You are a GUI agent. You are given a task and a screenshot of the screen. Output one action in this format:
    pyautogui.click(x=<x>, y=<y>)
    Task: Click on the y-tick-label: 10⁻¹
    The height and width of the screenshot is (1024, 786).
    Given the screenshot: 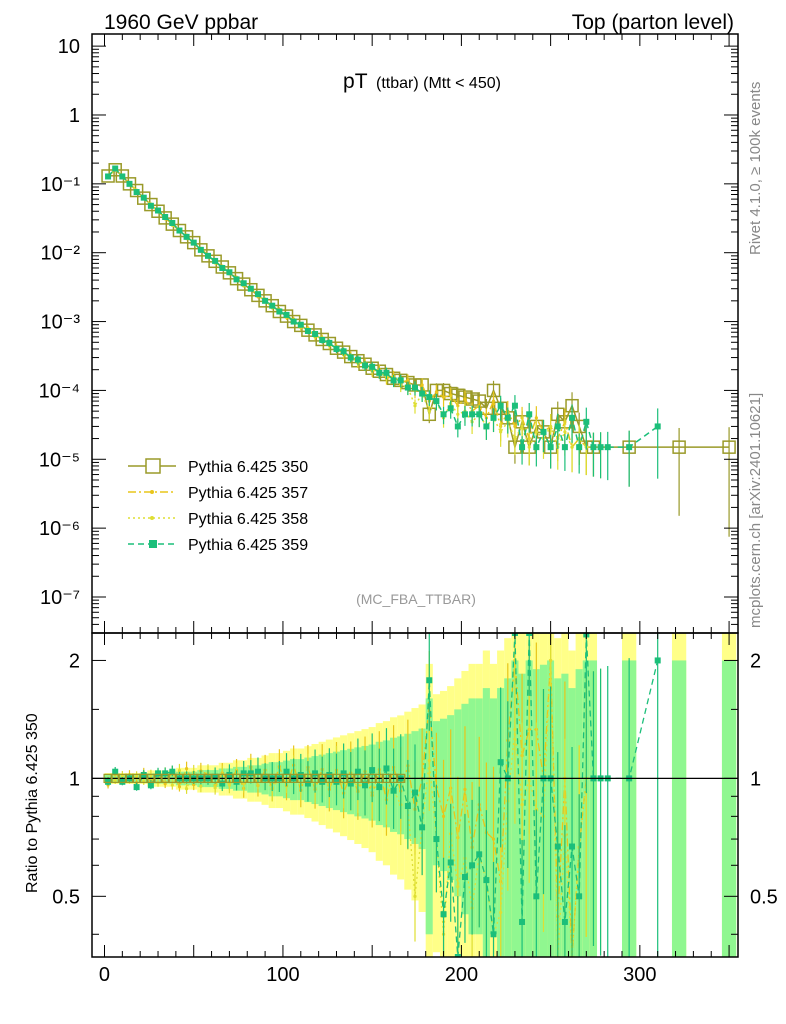 What is the action you would take?
    pyautogui.click(x=61, y=185)
    